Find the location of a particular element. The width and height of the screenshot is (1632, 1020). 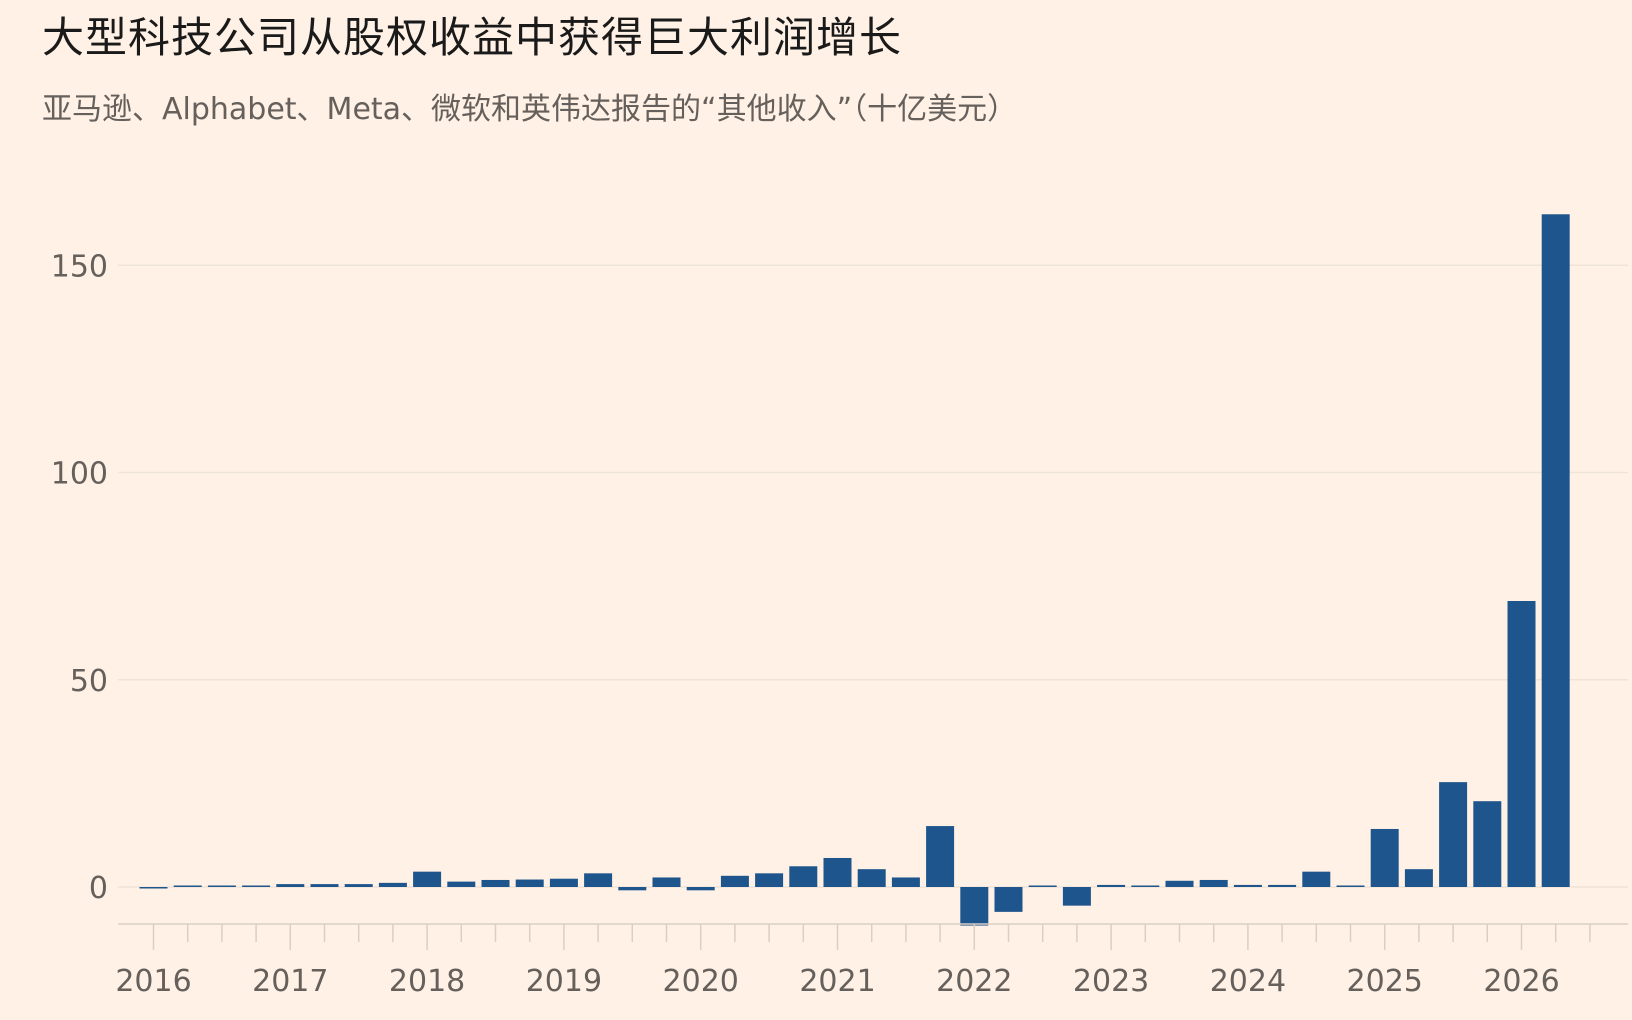

bar-2019Q4 is located at coordinates (666, 882).